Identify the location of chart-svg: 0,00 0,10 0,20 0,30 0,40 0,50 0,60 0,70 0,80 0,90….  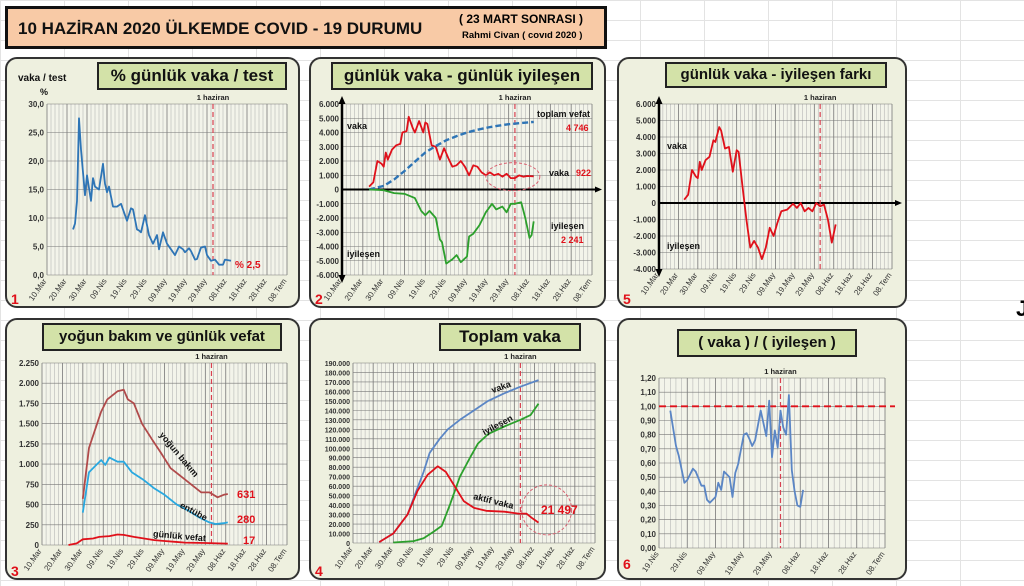
(767, 472).